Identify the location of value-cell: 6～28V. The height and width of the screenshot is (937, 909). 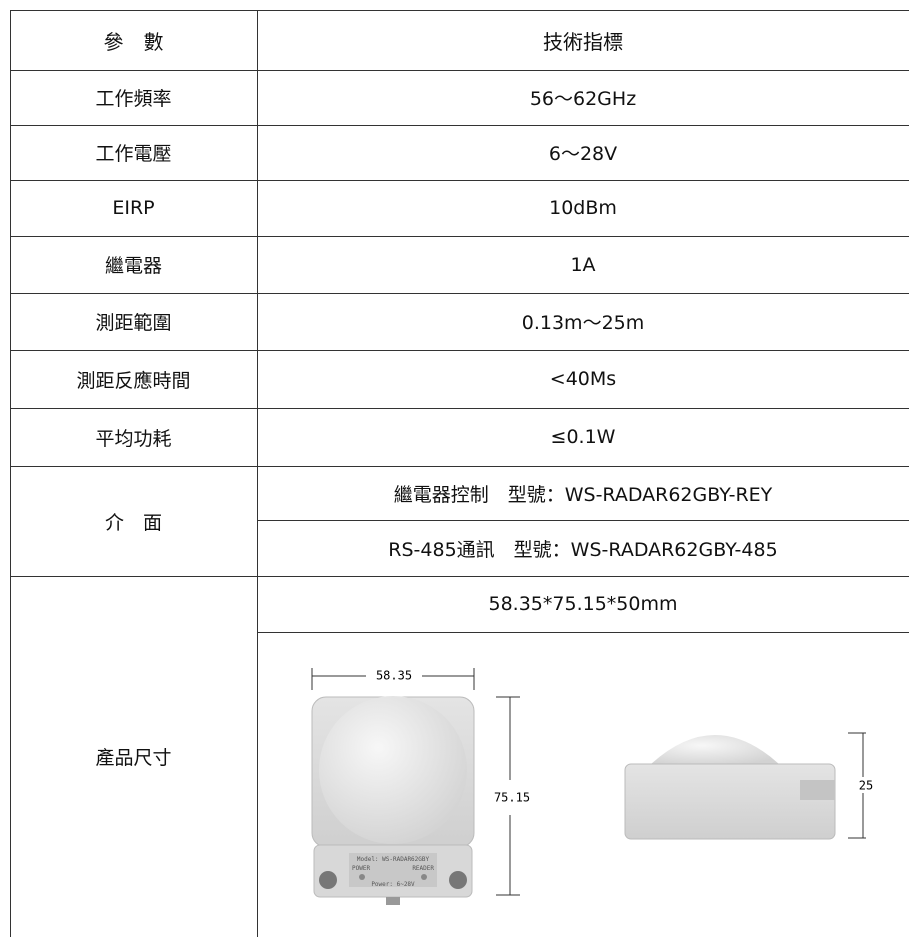
(583, 154).